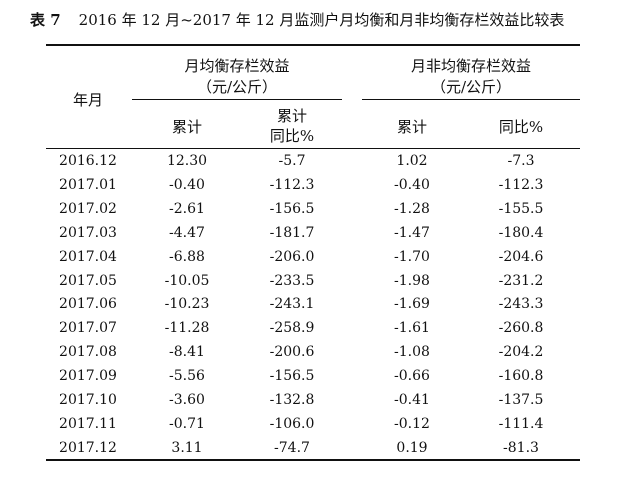  I want to click on cell-b-cum: -0.66, so click(412, 376).